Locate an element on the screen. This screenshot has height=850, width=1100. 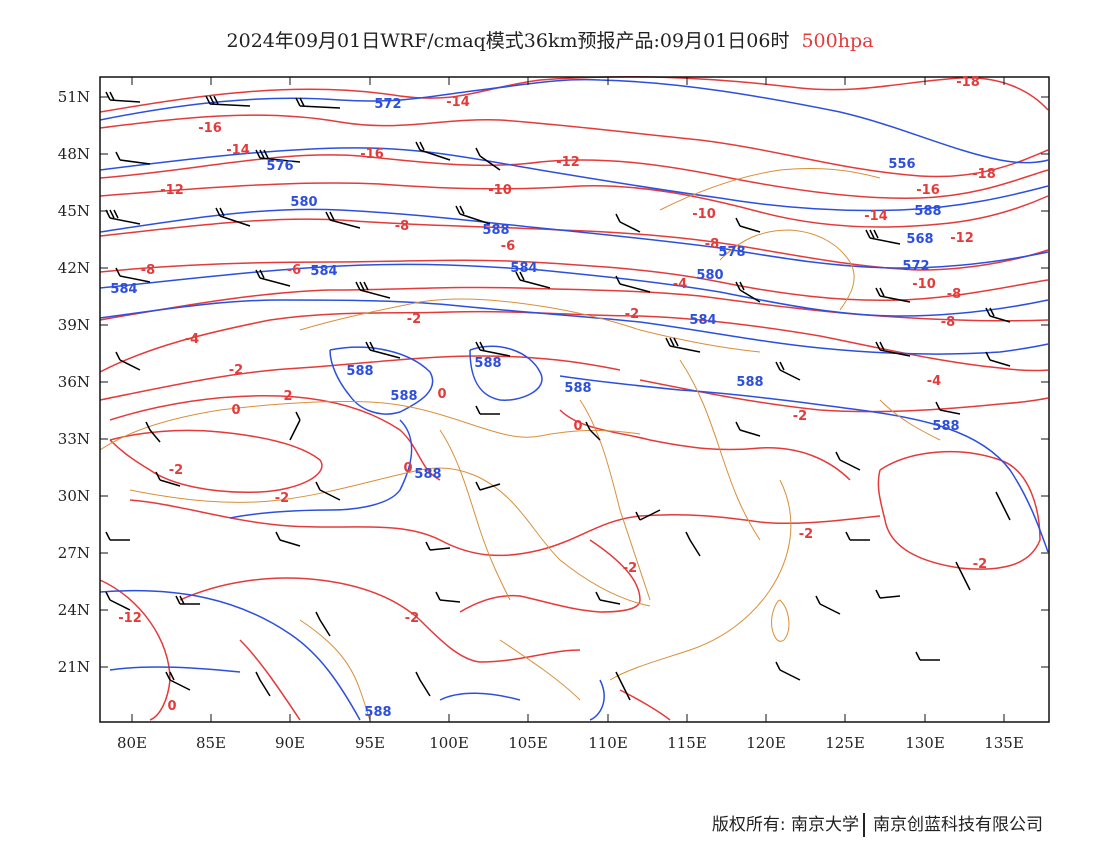
height-label: 556 is located at coordinates (901, 164).